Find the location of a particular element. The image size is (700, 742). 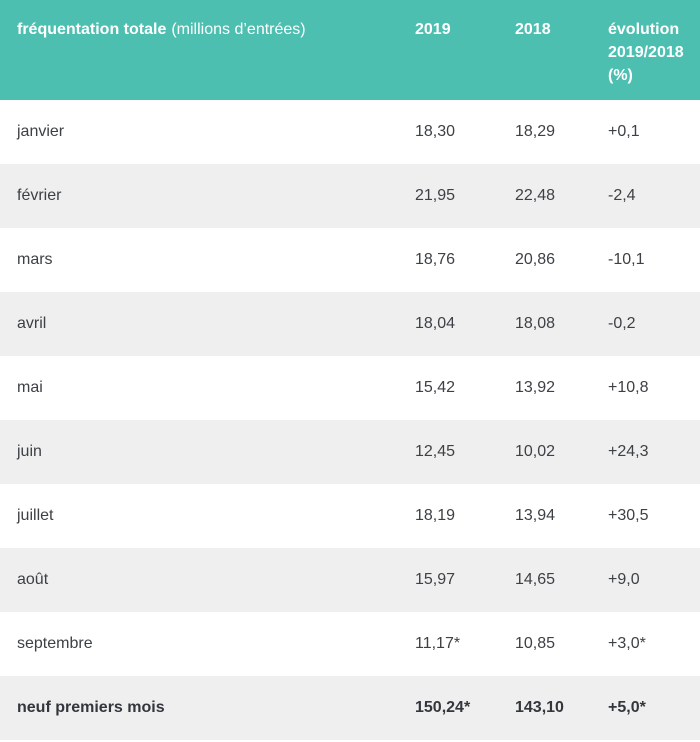

header-col-evolution: évolution 2019/2018 (%) is located at coordinates (654, 50).